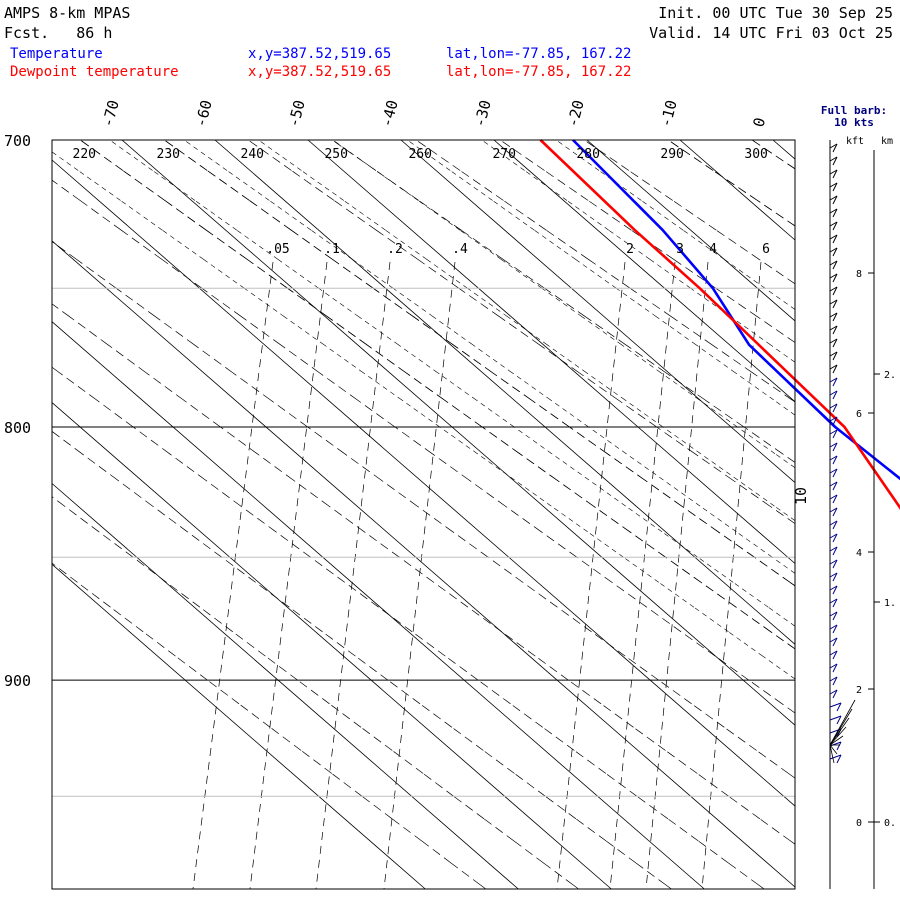 The image size is (900, 900). What do you see at coordinates (680, 249) in the screenshot?
I see `mixing-ratio-label: 3` at bounding box center [680, 249].